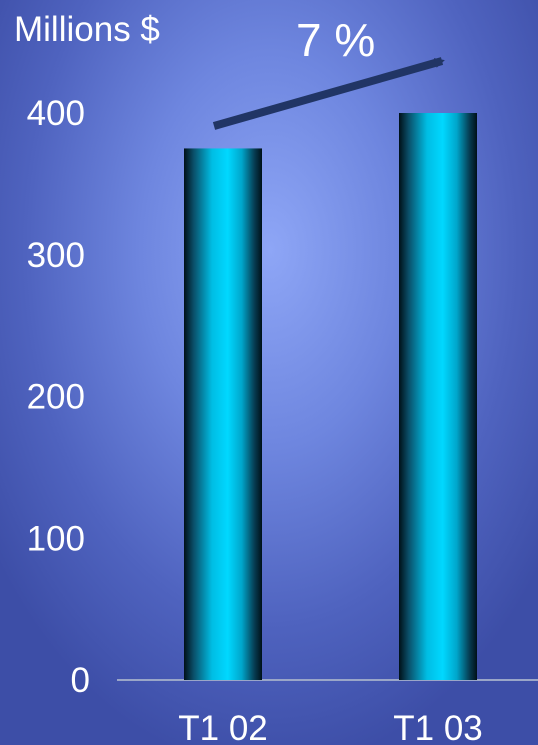 The width and height of the screenshot is (538, 745). I want to click on x-category-label: T1 03, so click(438, 727).